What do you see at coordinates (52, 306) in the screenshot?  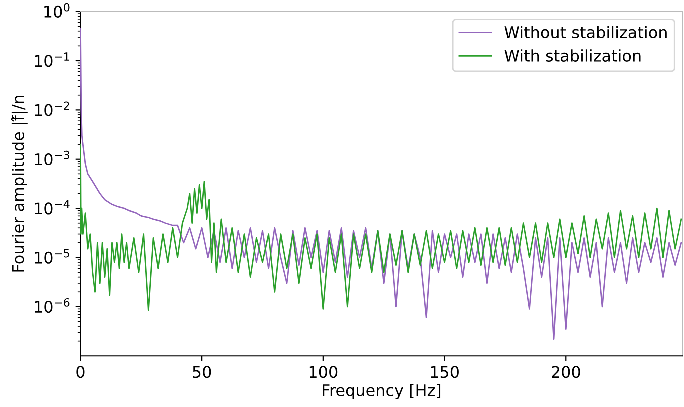 I see `y-tick-label: 10$^{−6}$` at bounding box center [52, 306].